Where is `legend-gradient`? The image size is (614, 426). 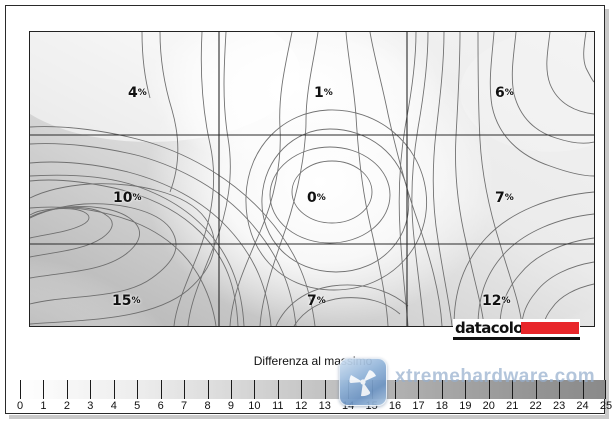 legend-gradient is located at coordinates (313, 389).